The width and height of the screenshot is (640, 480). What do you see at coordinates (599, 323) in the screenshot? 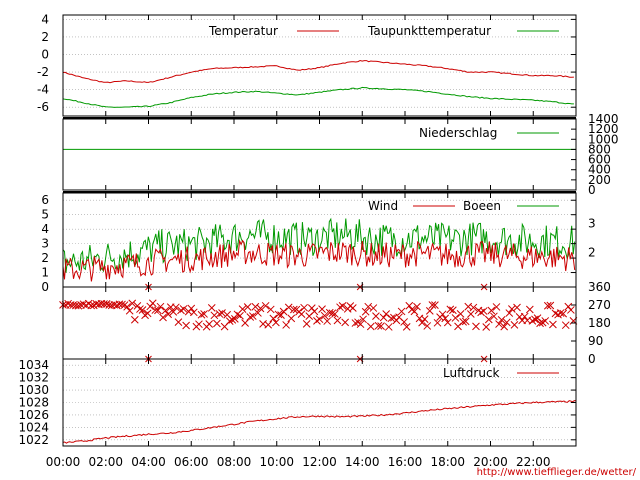
I see `y-tick-label: 180` at bounding box center [599, 323].